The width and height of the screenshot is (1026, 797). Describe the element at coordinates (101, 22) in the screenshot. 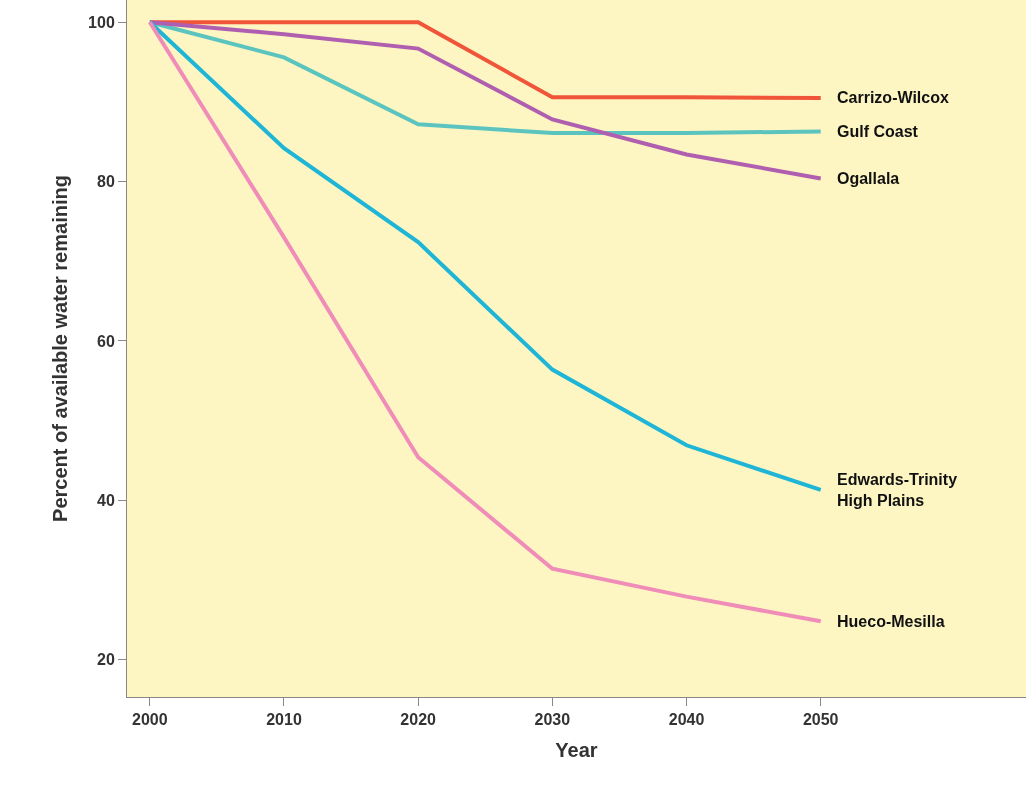

I see `y-tick-label: 100` at that location.